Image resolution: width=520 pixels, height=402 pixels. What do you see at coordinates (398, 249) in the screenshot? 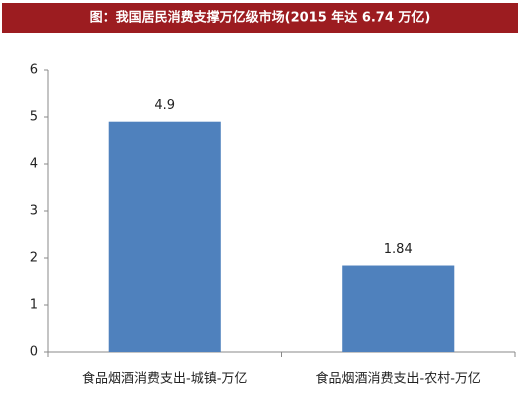
I see `value-label: 1.84` at bounding box center [398, 249].